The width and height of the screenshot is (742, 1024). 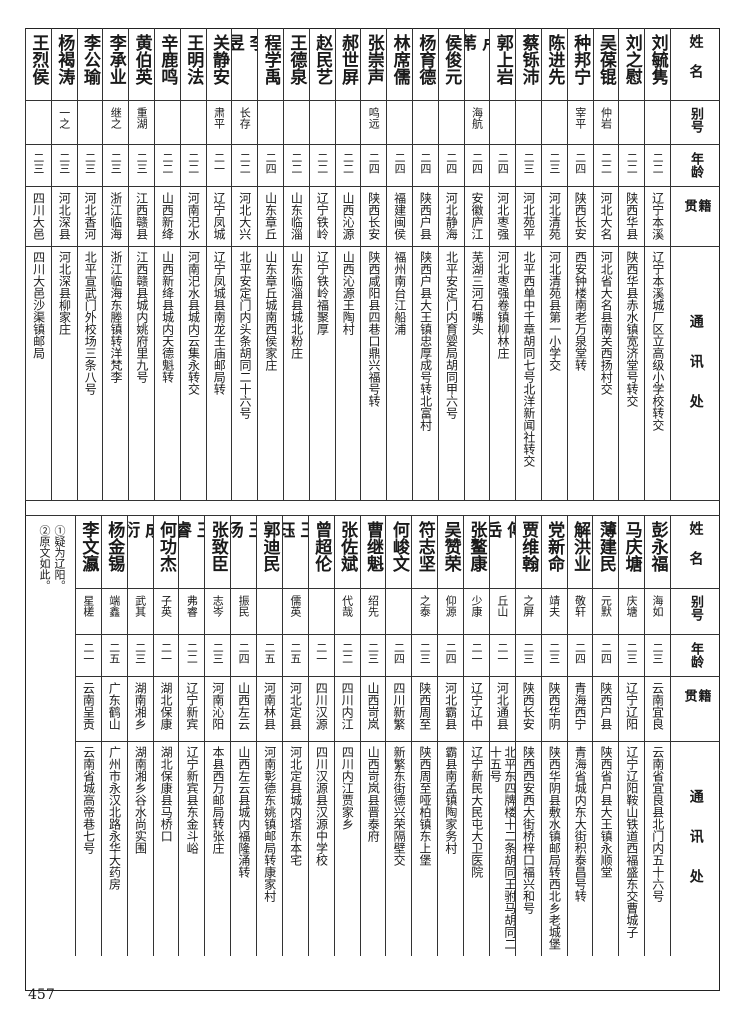 I want to click on header-column: 姓名 别号 年龄 籍贯 通讯处, so click(x=695, y=264).